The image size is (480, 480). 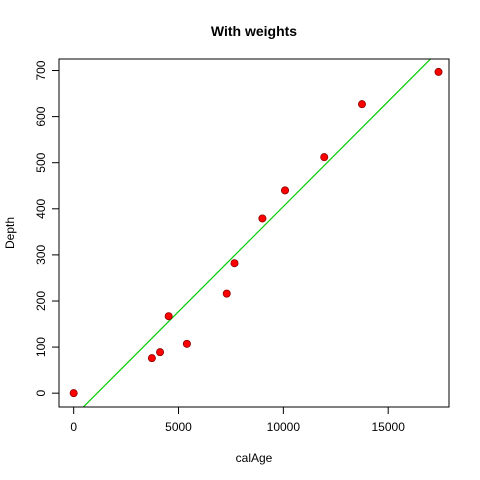 What do you see at coordinates (41, 301) in the screenshot?
I see `y-tick-label: 200` at bounding box center [41, 301].